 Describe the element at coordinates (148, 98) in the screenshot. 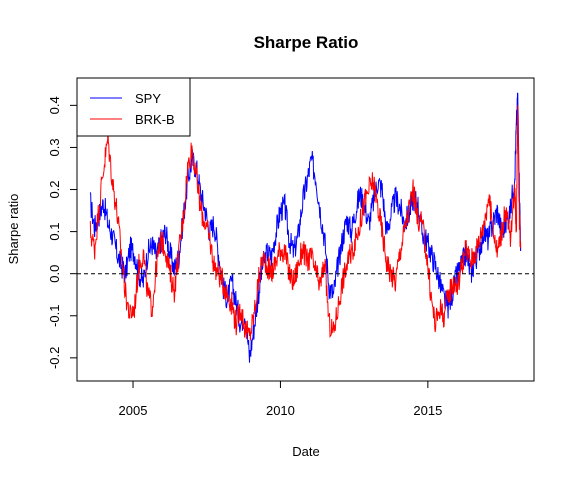

I see `legend-label-spy: SPY` at that location.